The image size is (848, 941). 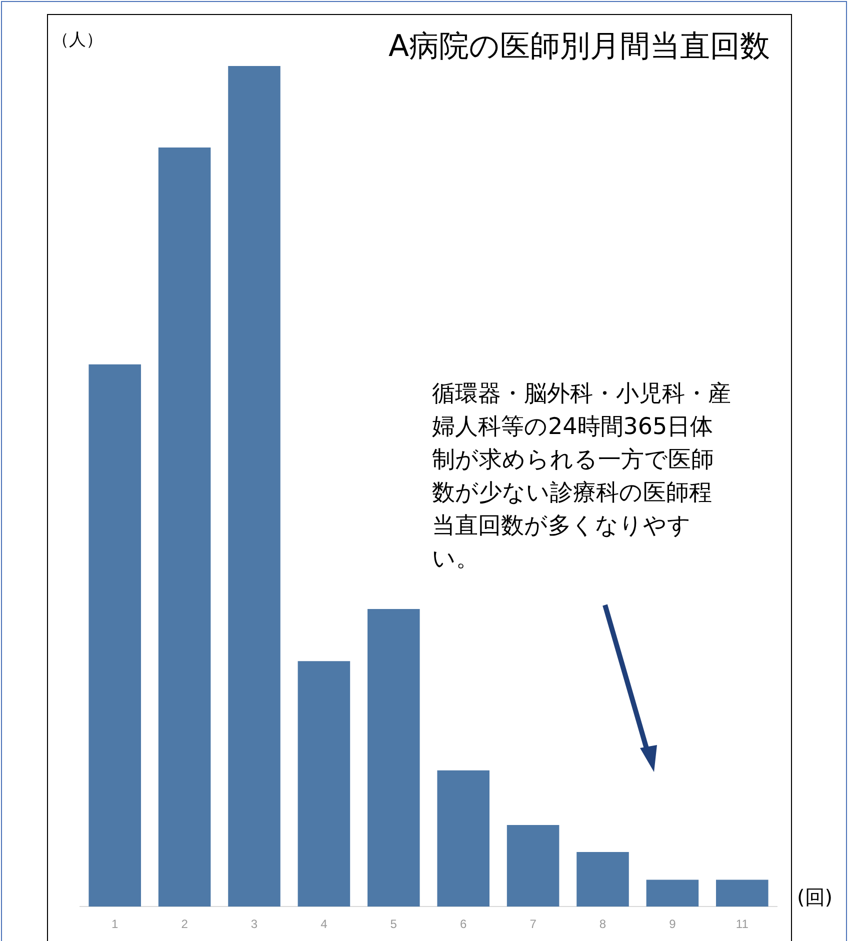 What do you see at coordinates (464, 924) in the screenshot?
I see `x-tick-label: 6` at bounding box center [464, 924].